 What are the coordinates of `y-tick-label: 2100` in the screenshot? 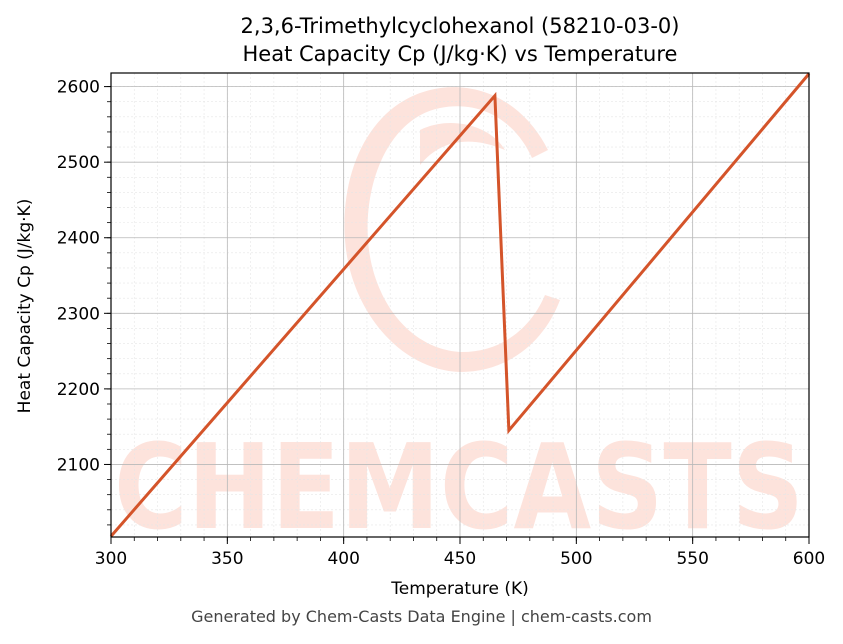 It's located at (78, 465).